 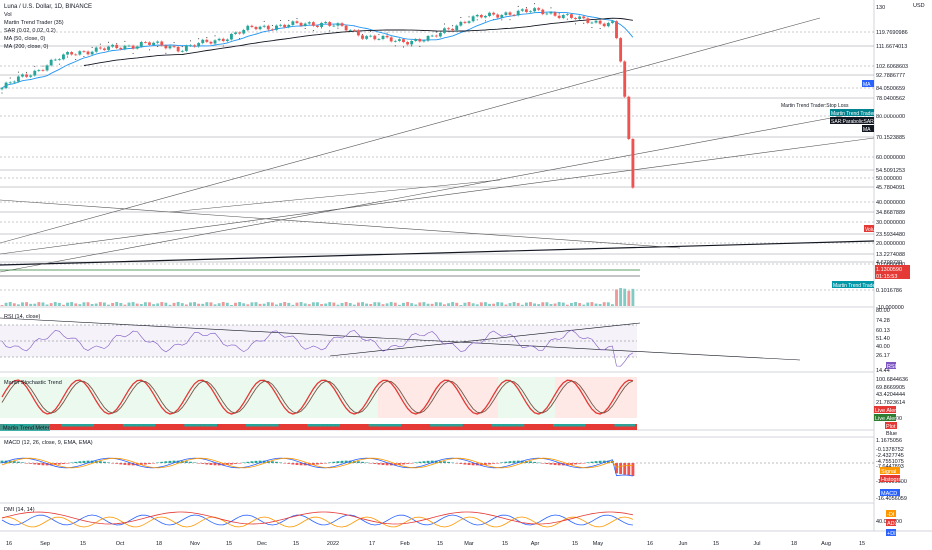 What do you see at coordinates (683, 544) in the screenshot?
I see `time-axis-label: Jun` at bounding box center [683, 544].